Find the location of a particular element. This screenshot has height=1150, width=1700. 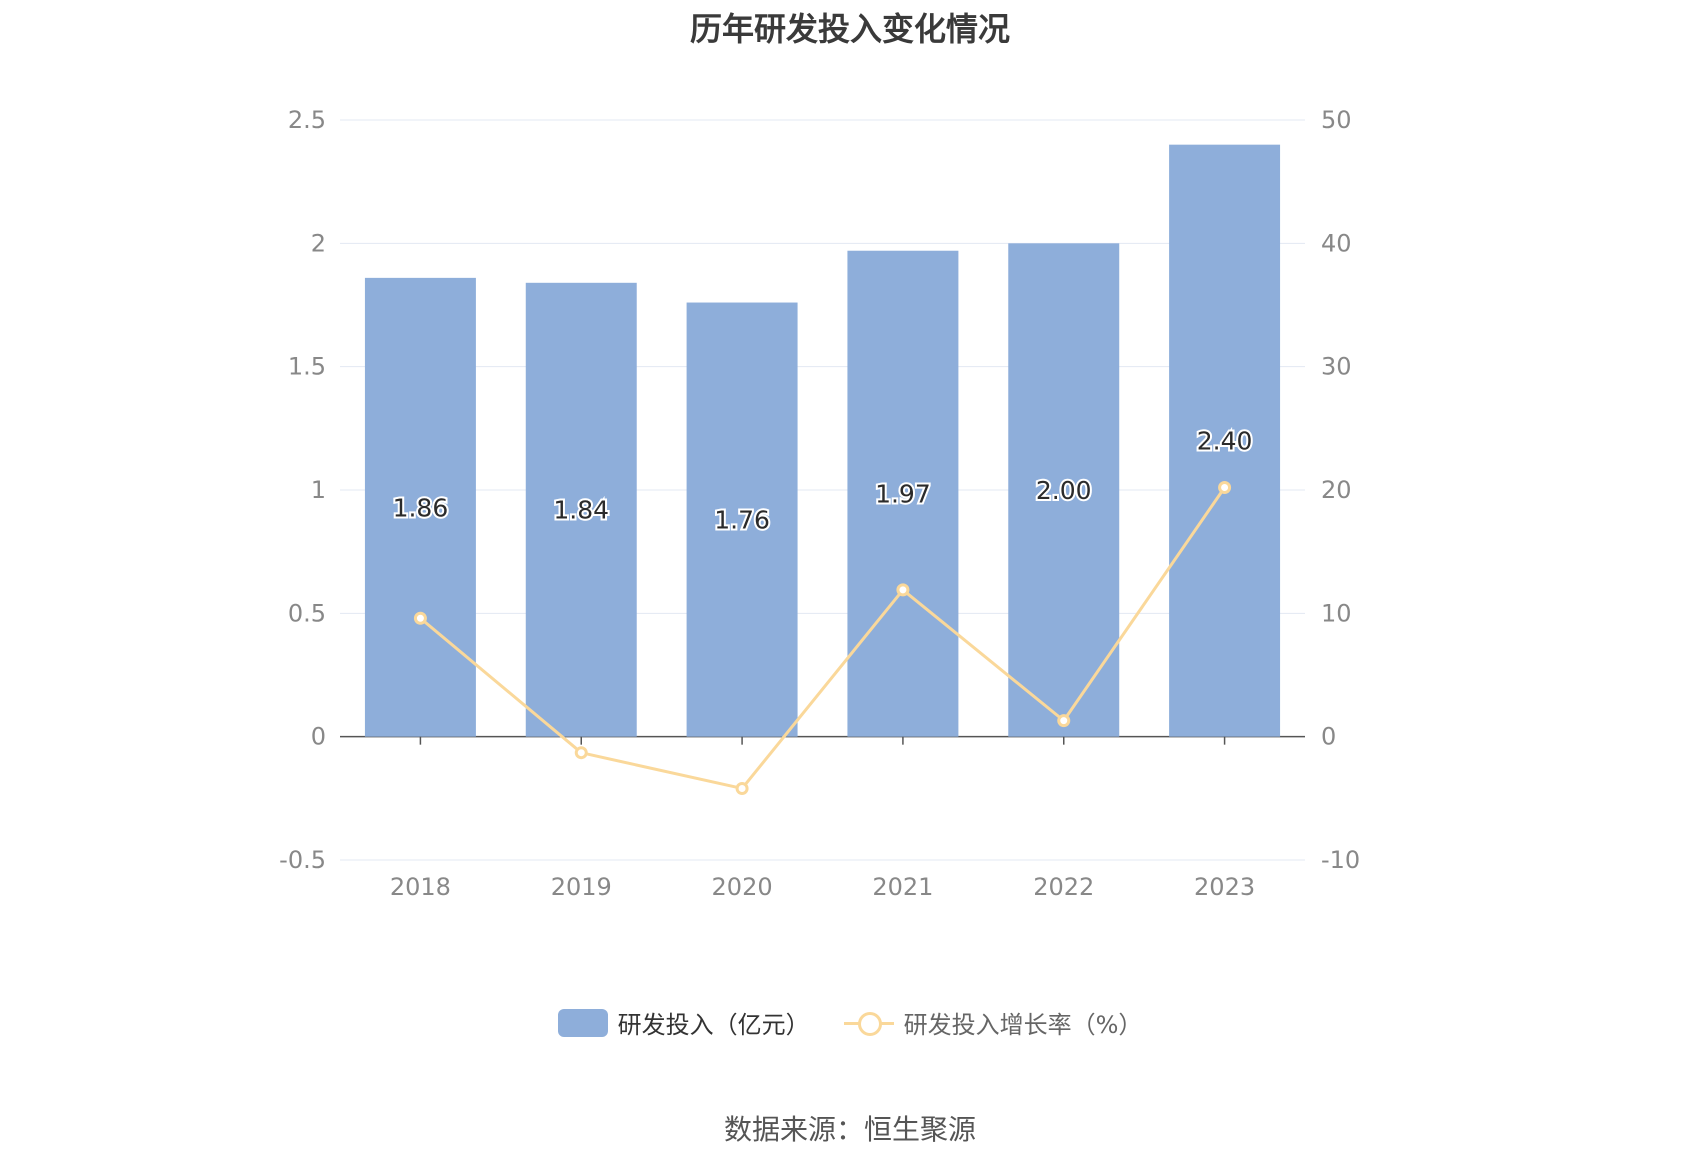

growth-rate-point-2020 is located at coordinates (742, 788).